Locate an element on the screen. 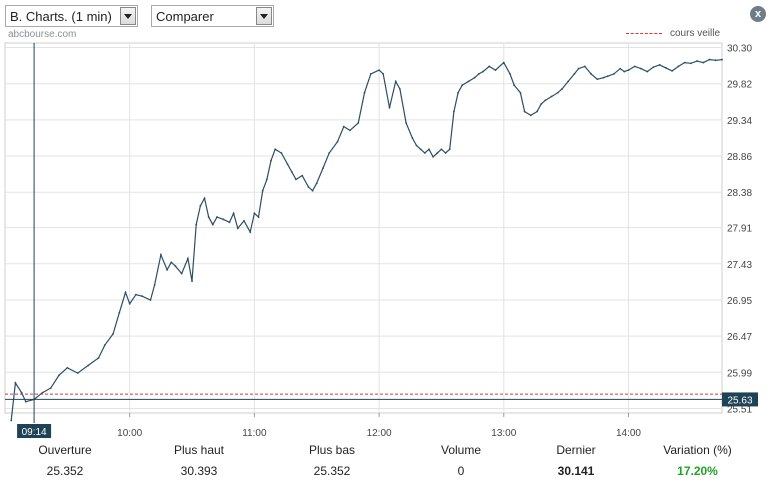 The height and width of the screenshot is (489, 769). cursor-price-label: 25.63 is located at coordinates (739, 400).